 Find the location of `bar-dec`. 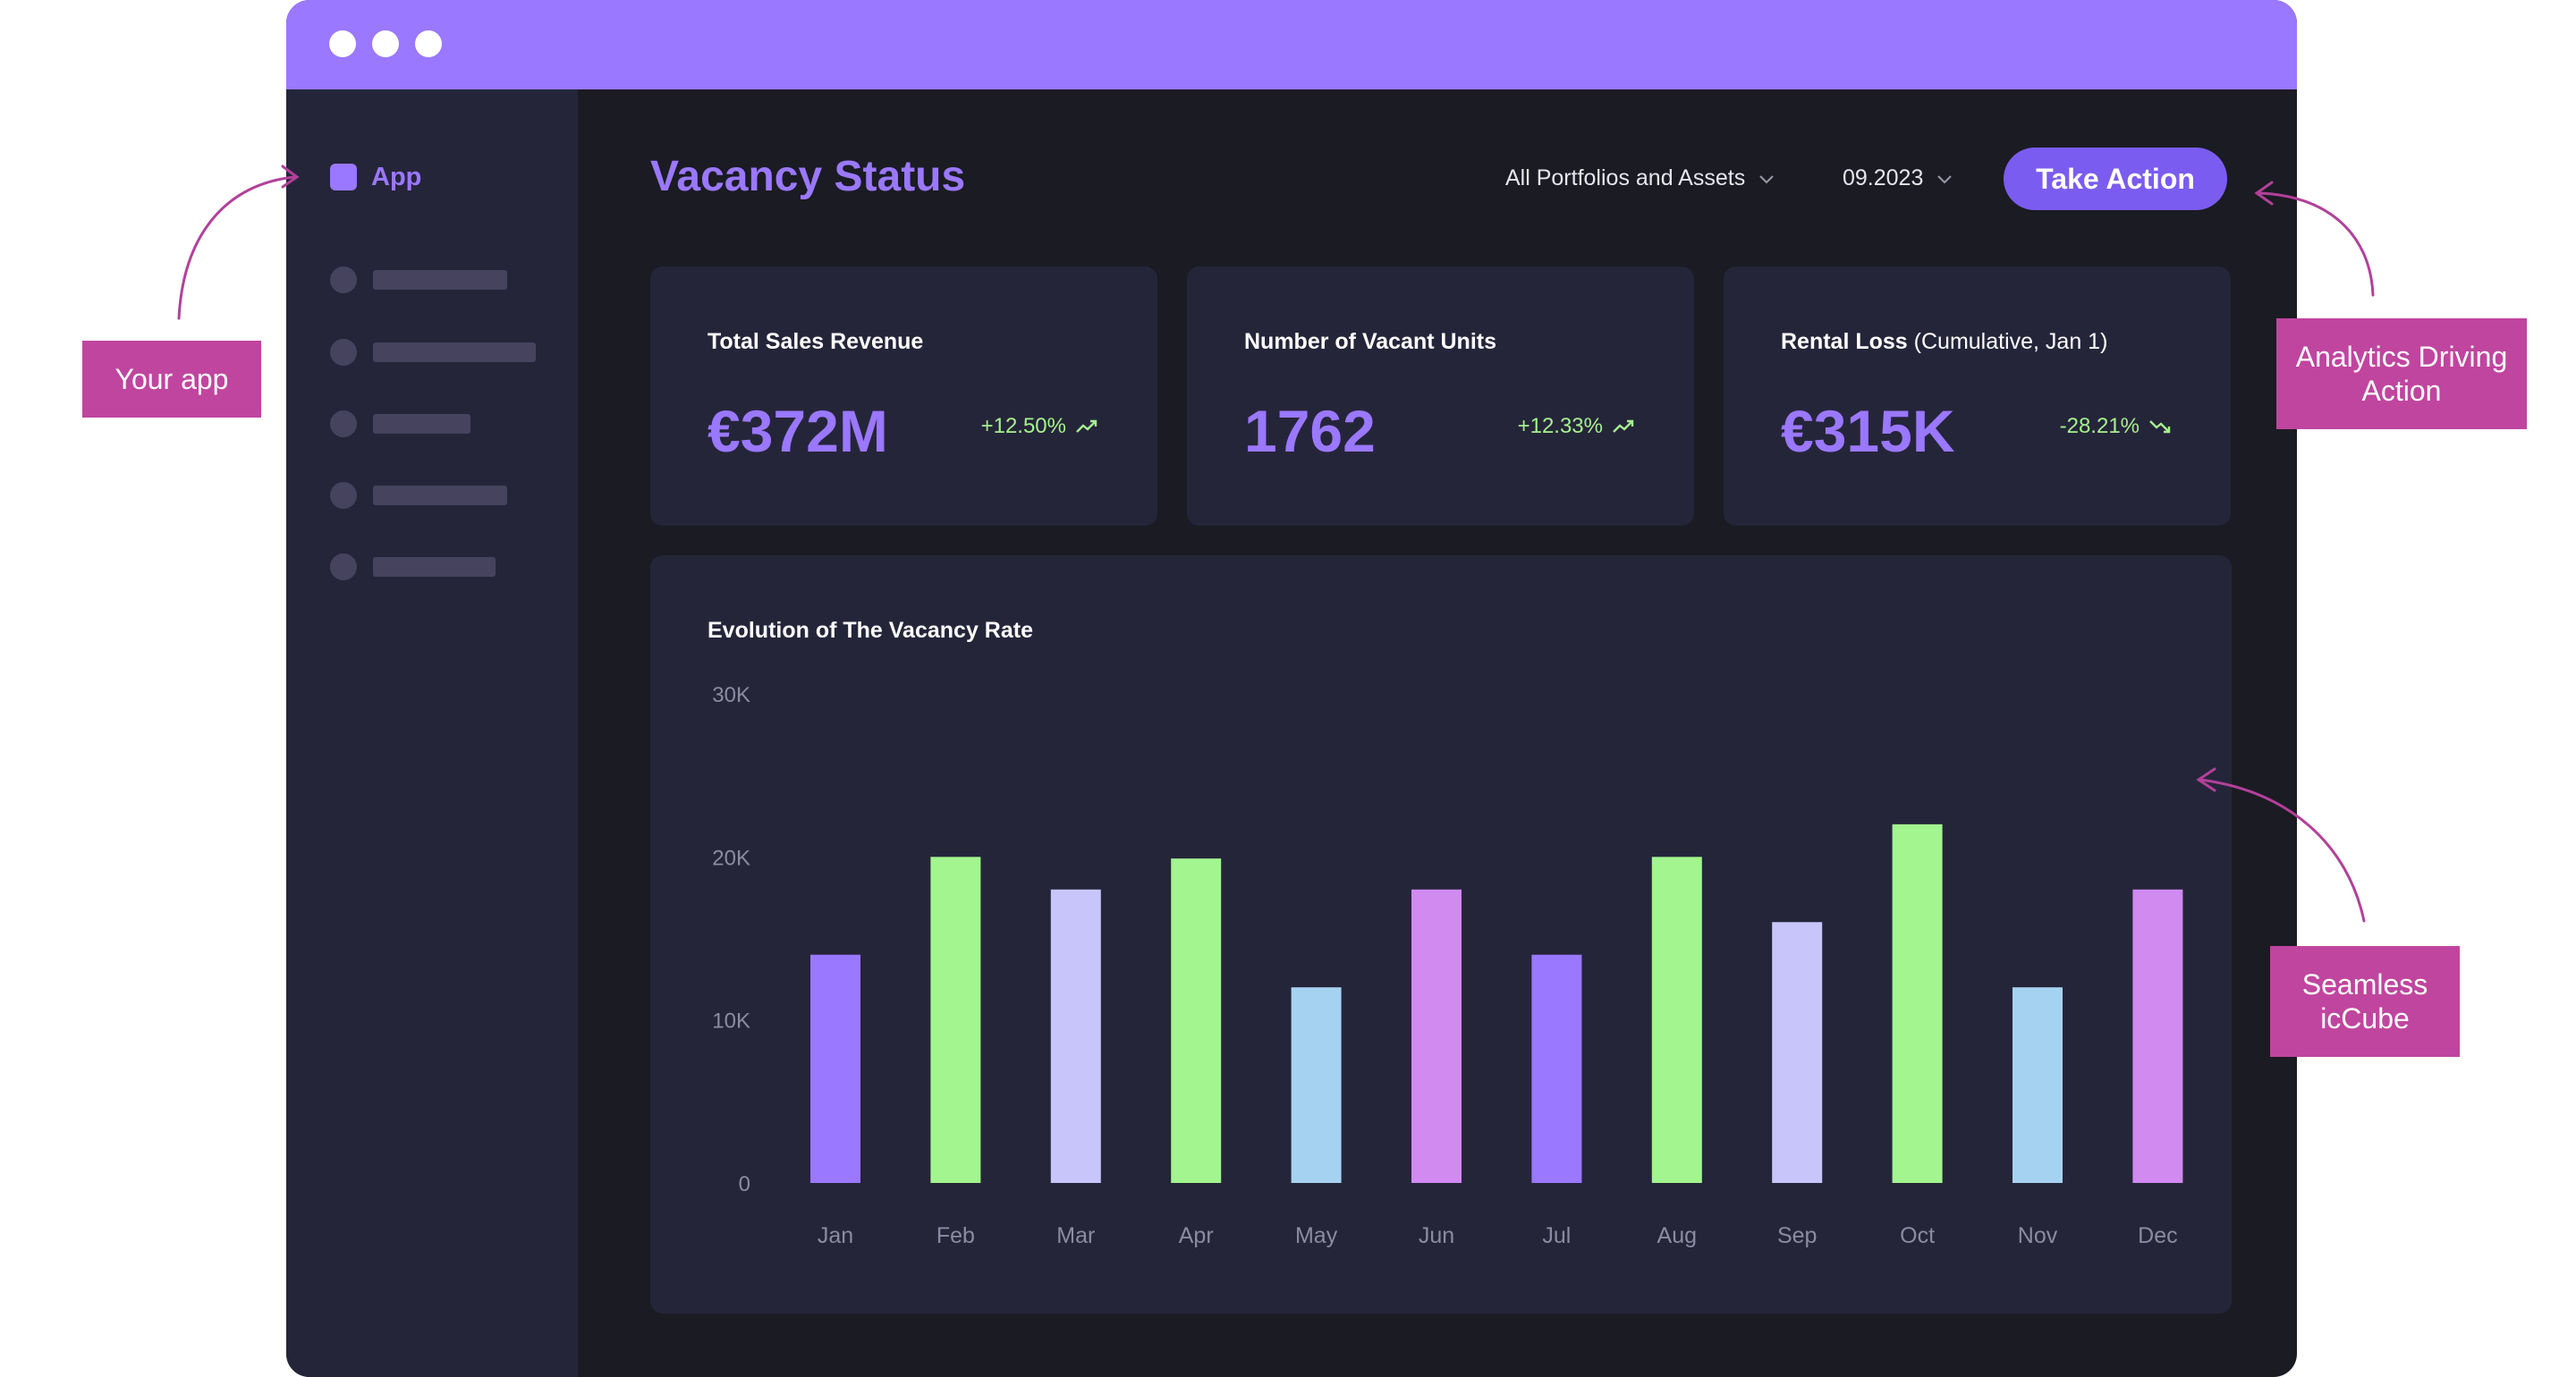

bar-dec is located at coordinates (2157, 1036).